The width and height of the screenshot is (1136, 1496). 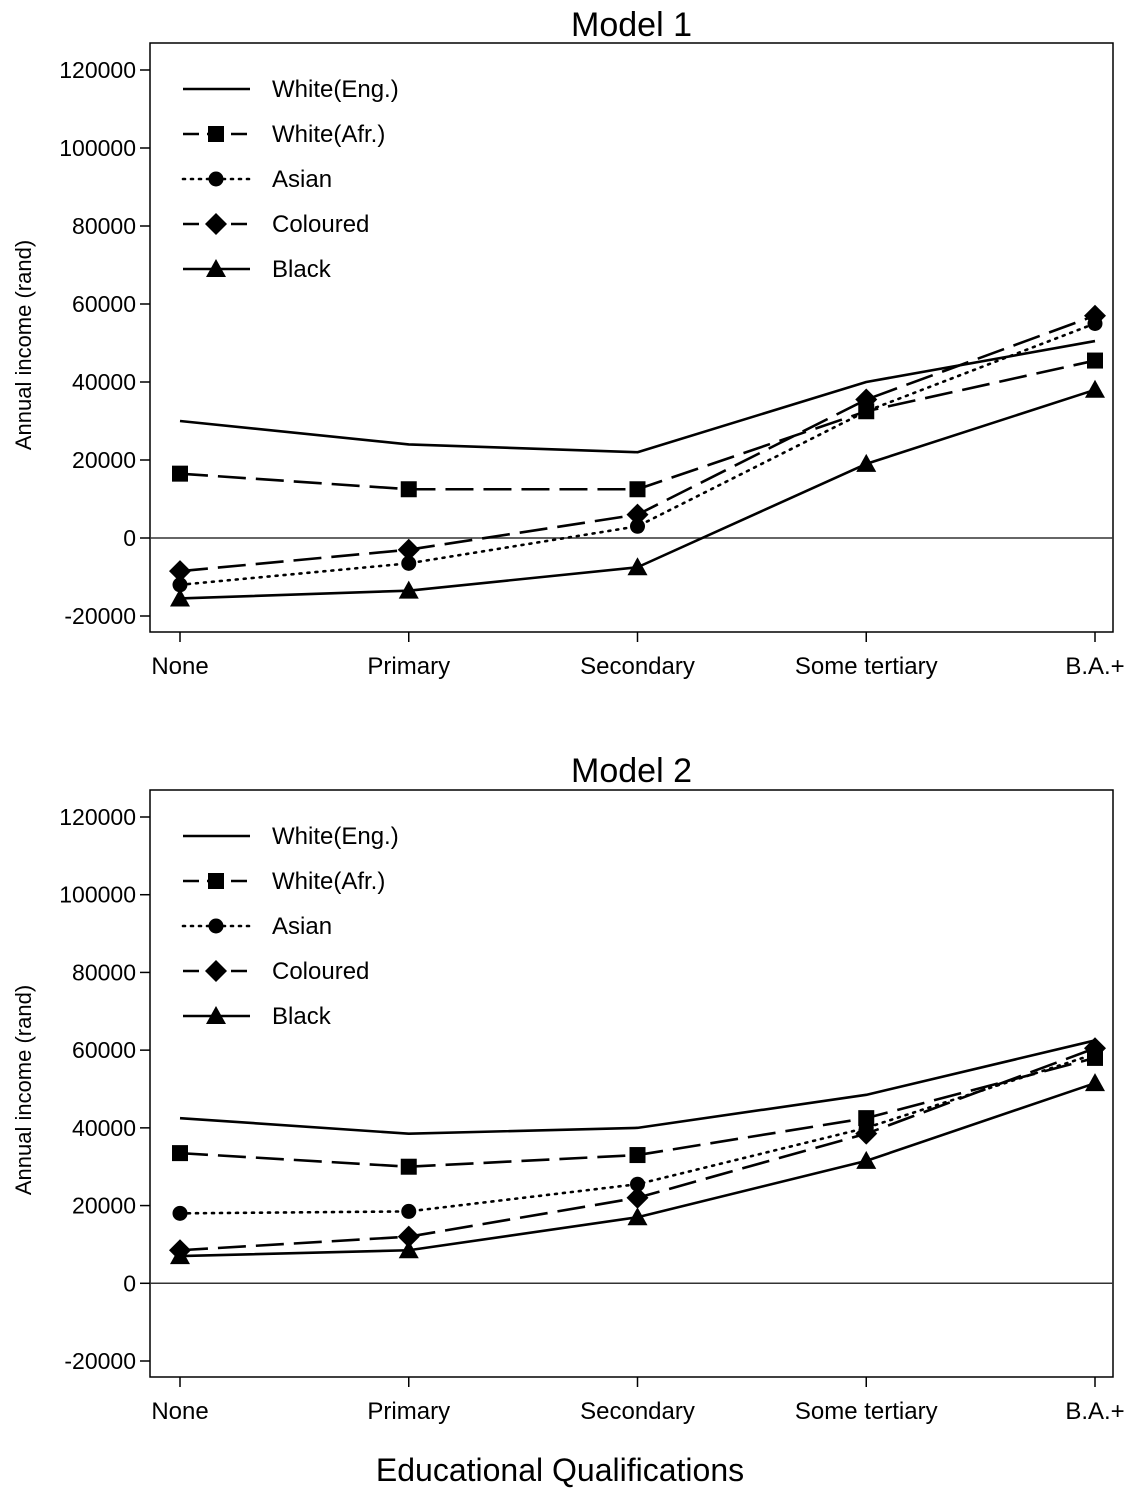 I want to click on y-tick-label: 20000, so click(x=104, y=460).